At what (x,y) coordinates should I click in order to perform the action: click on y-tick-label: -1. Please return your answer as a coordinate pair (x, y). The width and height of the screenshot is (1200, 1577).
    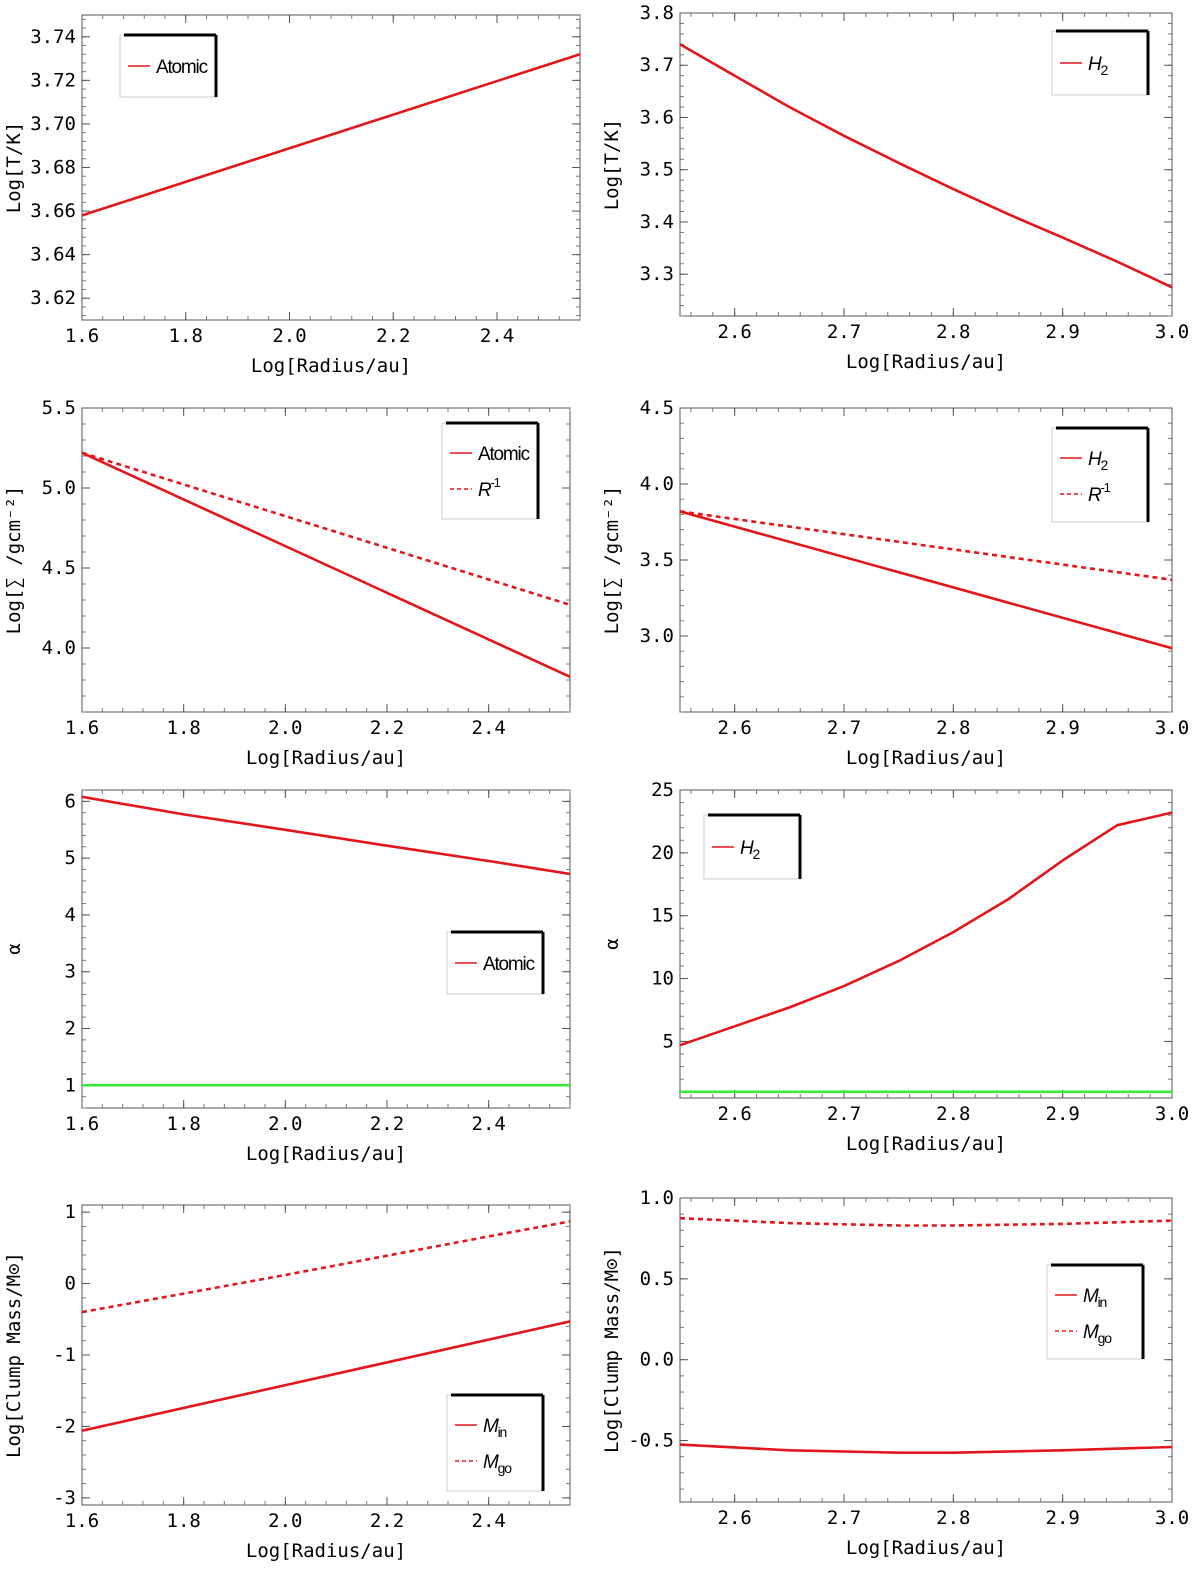
    Looking at the image, I should click on (64, 1355).